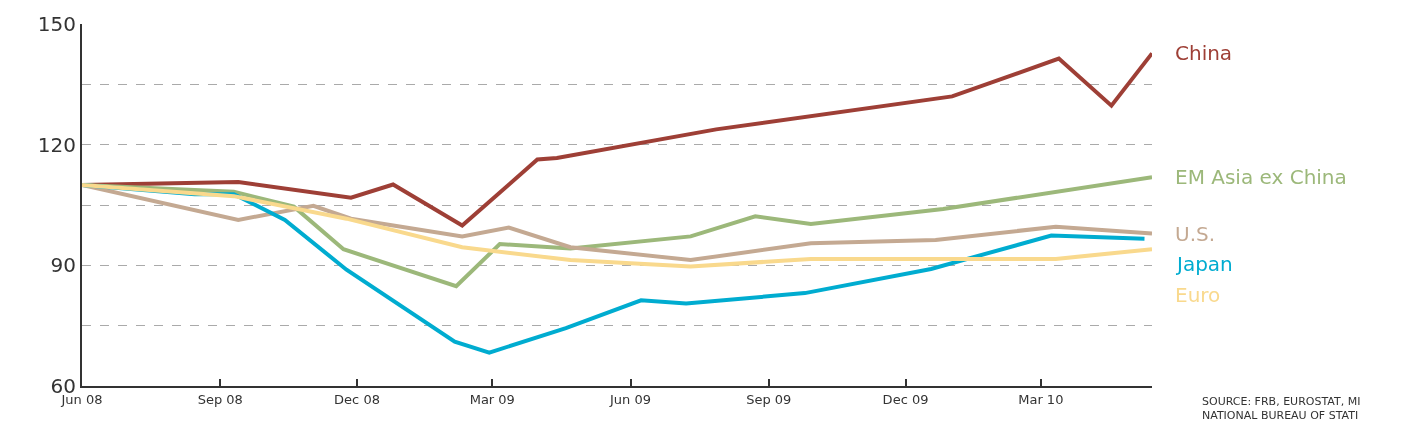 The height and width of the screenshot is (431, 1411). Describe the element at coordinates (1041, 399) in the screenshot. I see `x-tick-label: Mar 10` at that location.